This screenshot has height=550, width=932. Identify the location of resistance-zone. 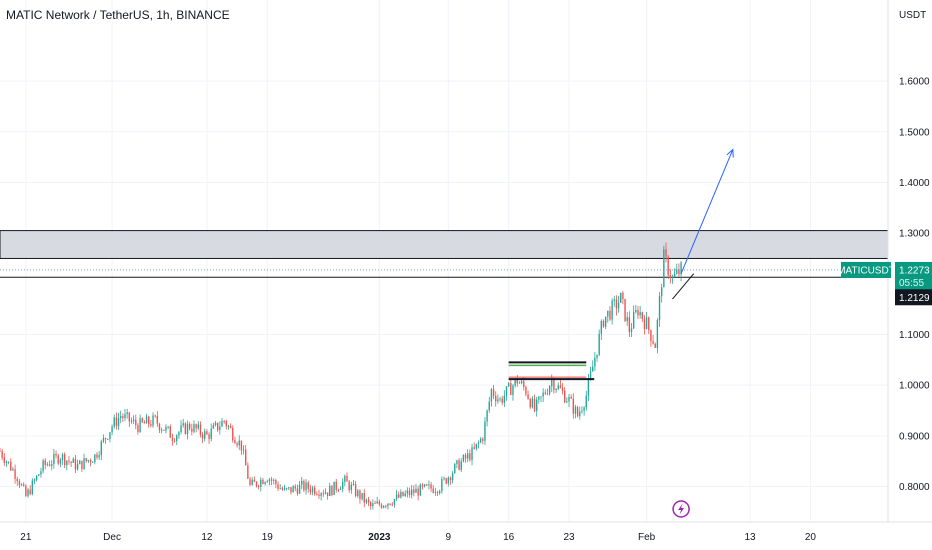
(444, 254).